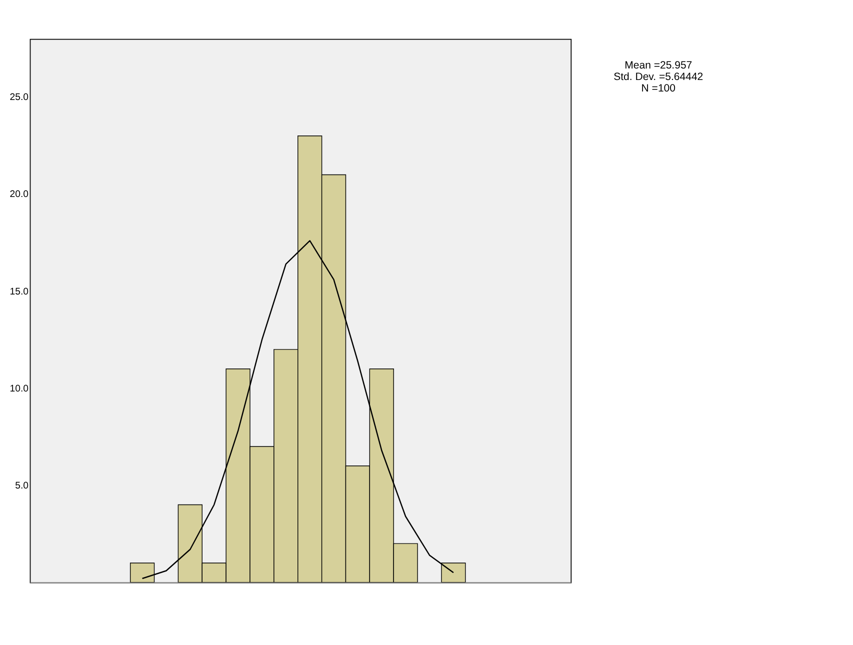  Describe the element at coordinates (19, 388) in the screenshot. I see `y-tick-label: 10.0` at that location.